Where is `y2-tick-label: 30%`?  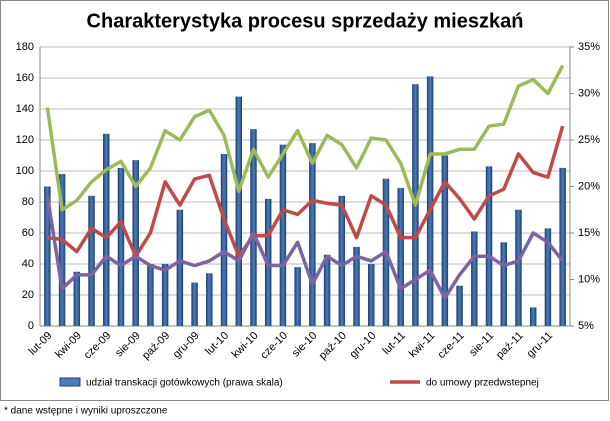 y2-tick-label: 30% is located at coordinates (589, 93).